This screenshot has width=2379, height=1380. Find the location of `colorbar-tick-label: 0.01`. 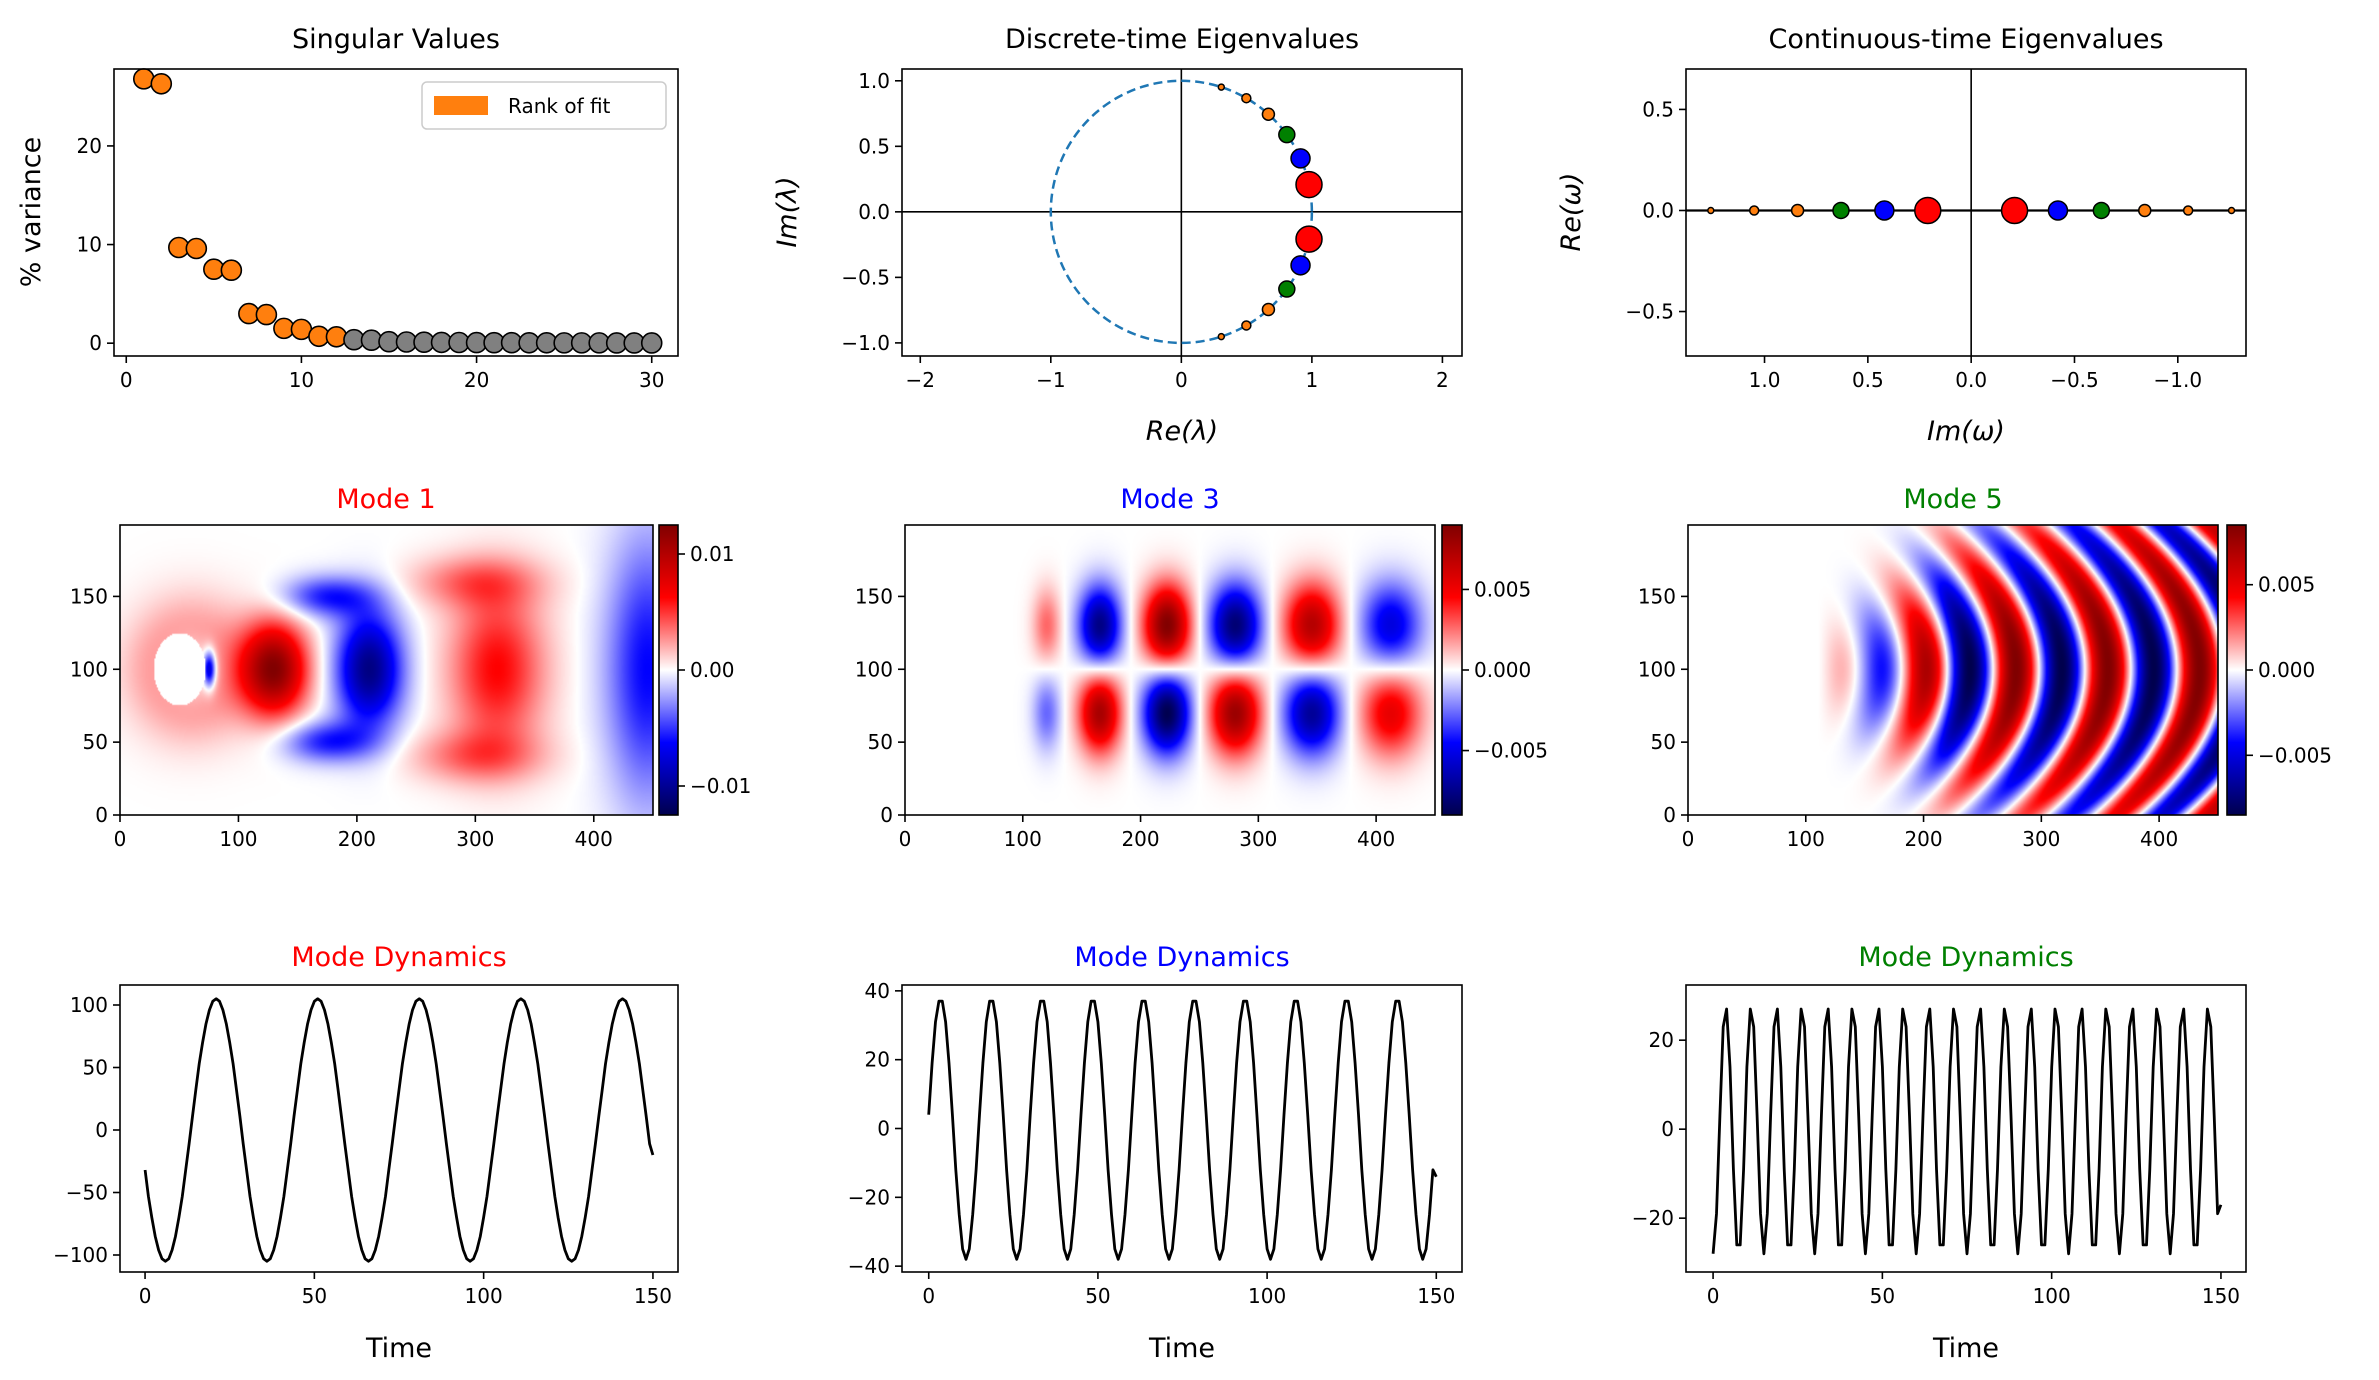

colorbar-tick-label: 0.01 is located at coordinates (712, 554).